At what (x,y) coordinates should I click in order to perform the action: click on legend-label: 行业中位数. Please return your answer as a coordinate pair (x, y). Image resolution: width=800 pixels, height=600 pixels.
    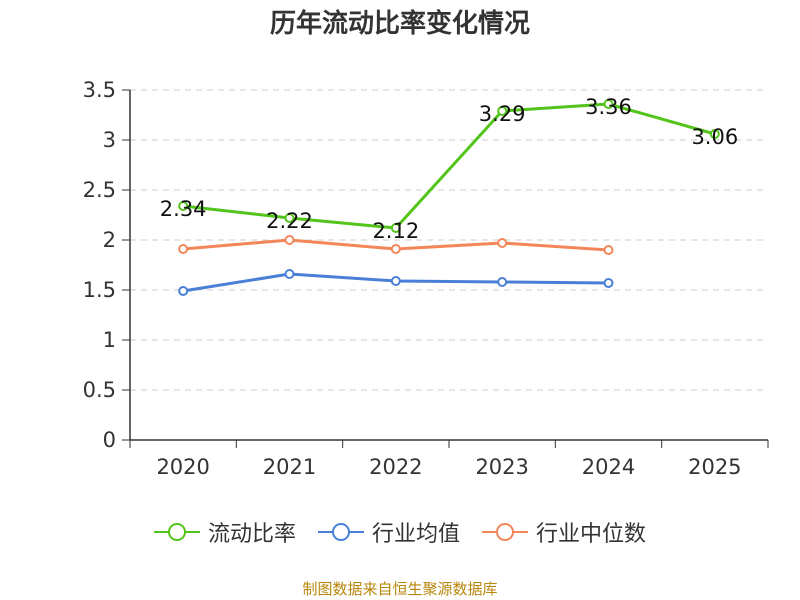
    Looking at the image, I should click on (591, 534).